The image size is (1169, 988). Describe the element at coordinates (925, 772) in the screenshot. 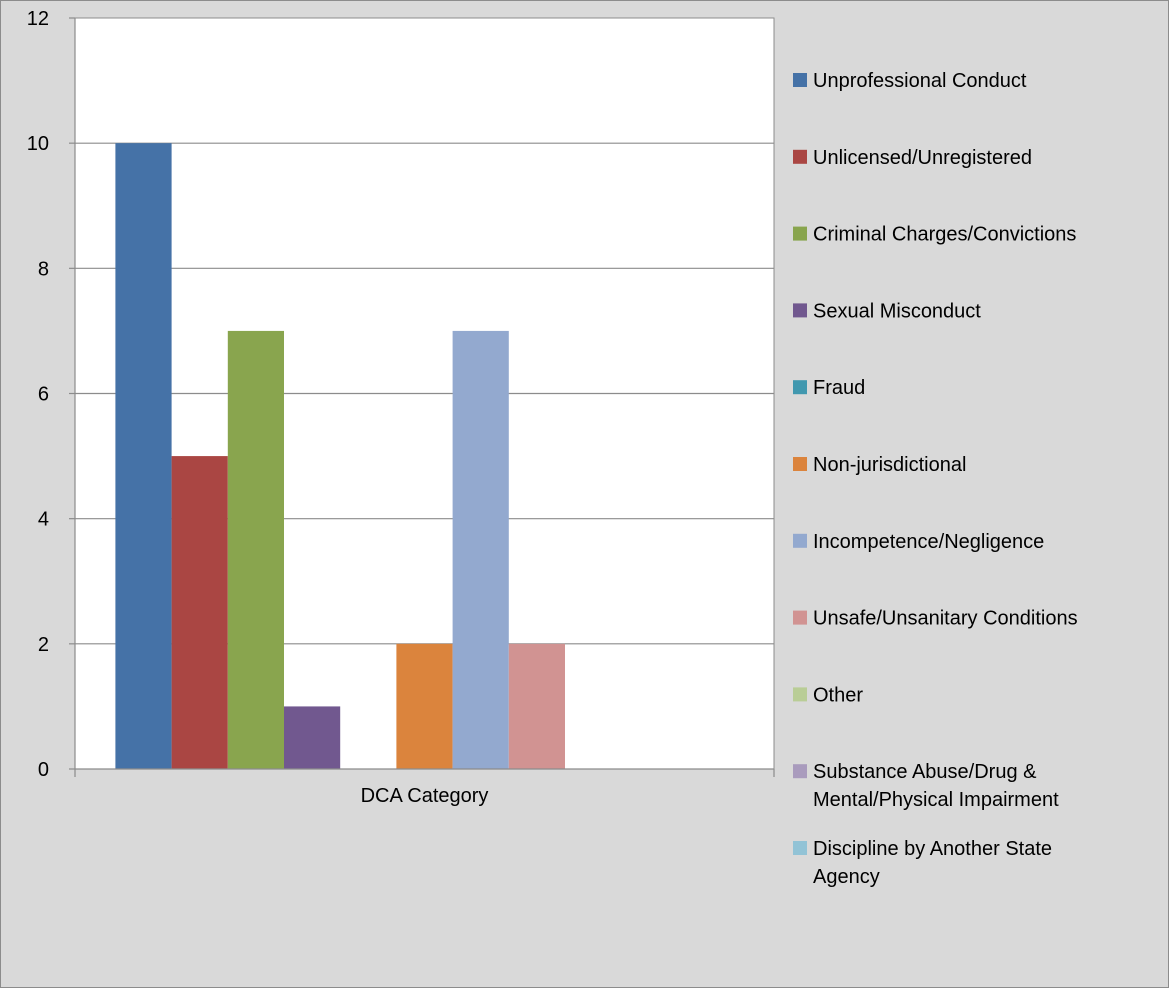

I see `legend-label-line: Substance Abuse/Drug &` at that location.